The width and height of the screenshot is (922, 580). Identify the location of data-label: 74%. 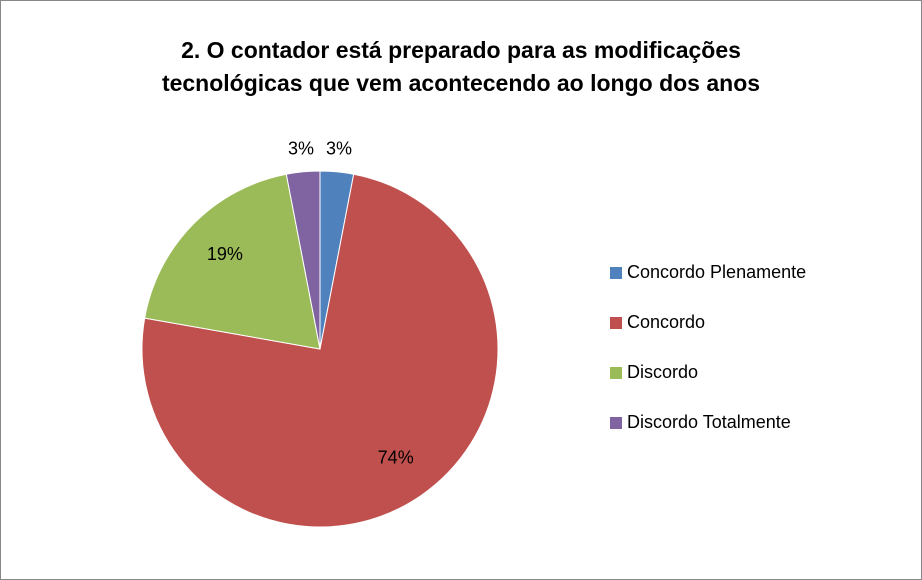
(396, 458).